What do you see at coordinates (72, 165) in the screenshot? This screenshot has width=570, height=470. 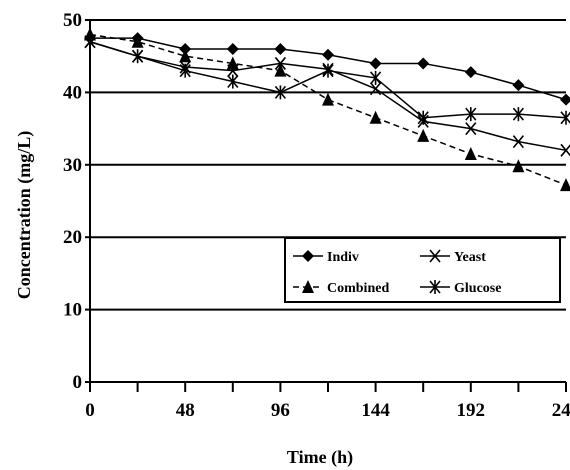 I see `y-tick-label: 30` at bounding box center [72, 165].